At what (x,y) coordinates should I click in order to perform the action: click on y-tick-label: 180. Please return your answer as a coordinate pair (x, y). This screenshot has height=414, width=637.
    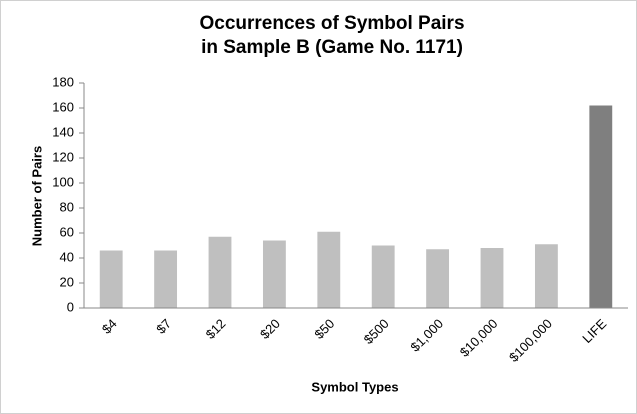
    Looking at the image, I should click on (63, 81).